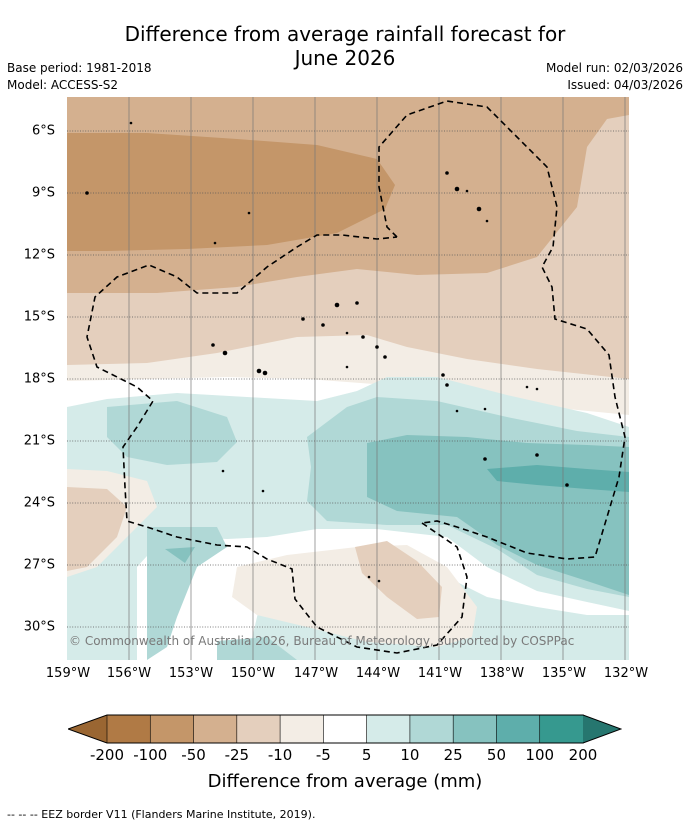  Describe the element at coordinates (39, 565) in the screenshot. I see `lat-label-27s: 27°S` at that location.